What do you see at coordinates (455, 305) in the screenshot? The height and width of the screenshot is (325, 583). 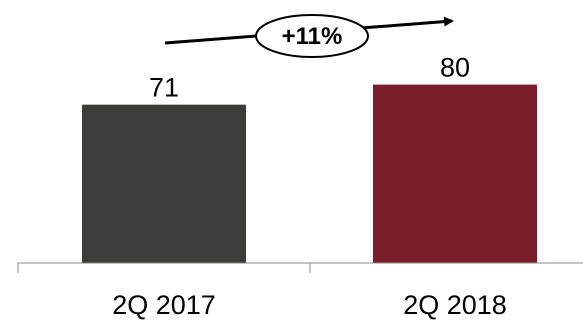 I see `category-label-2: 2Q 2018` at bounding box center [455, 305].